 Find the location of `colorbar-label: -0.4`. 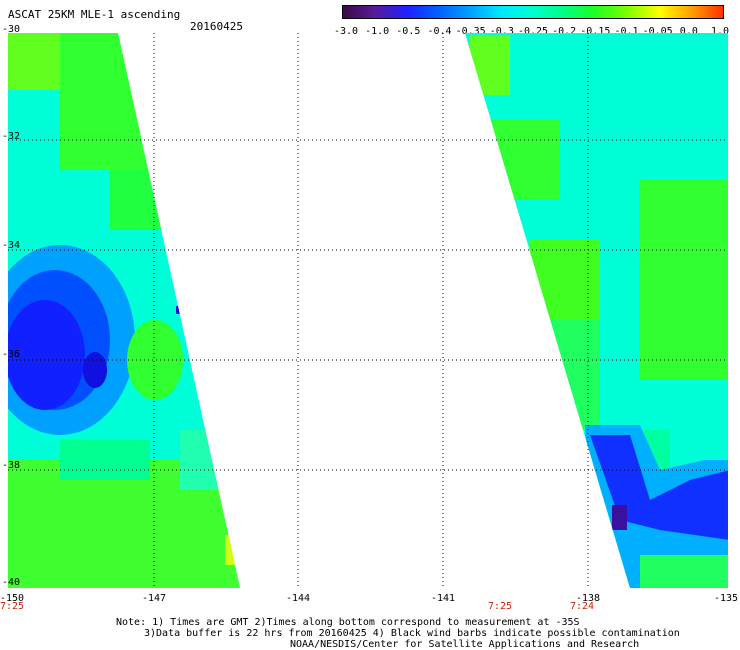

colorbar-label: -0.4 is located at coordinates (439, 31).